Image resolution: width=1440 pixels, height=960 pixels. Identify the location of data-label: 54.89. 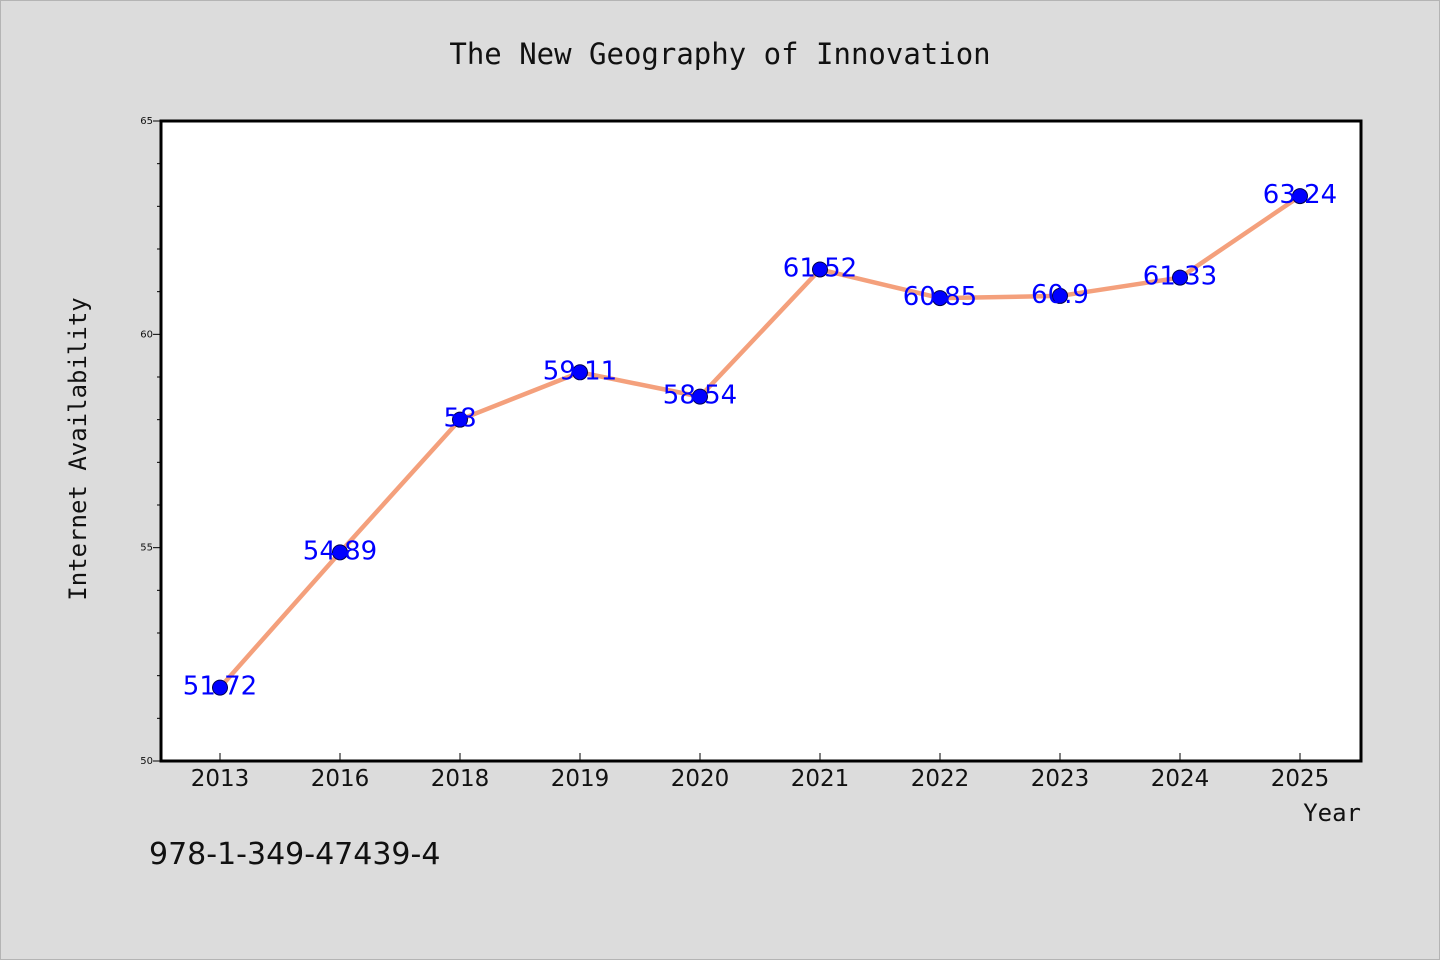
(340, 551).